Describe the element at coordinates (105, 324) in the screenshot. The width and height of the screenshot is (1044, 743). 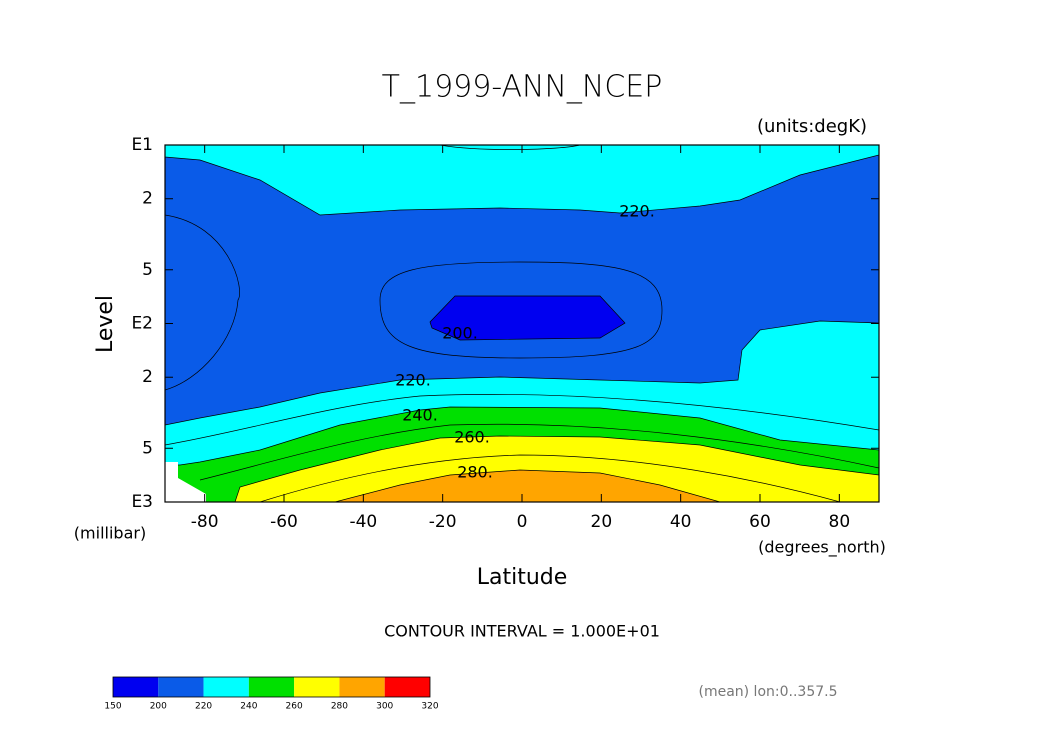
I see `y-axis-label: Level` at that location.